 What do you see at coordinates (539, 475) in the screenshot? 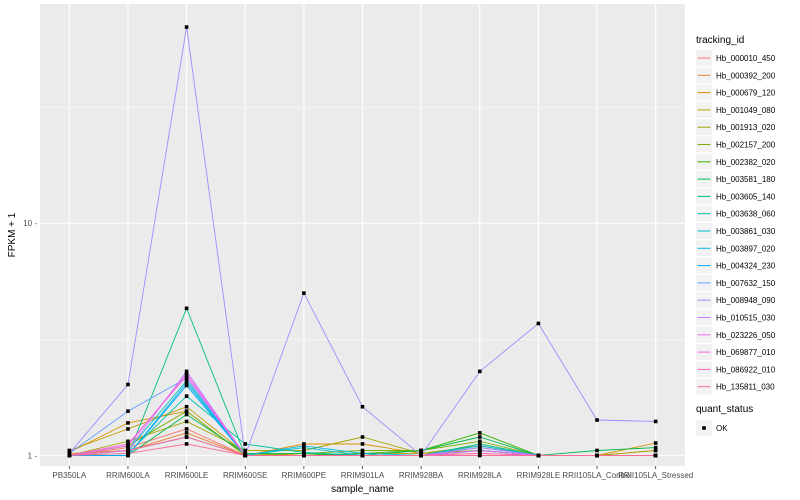
I see `x-tick-label: RRIM928LE` at bounding box center [539, 475].